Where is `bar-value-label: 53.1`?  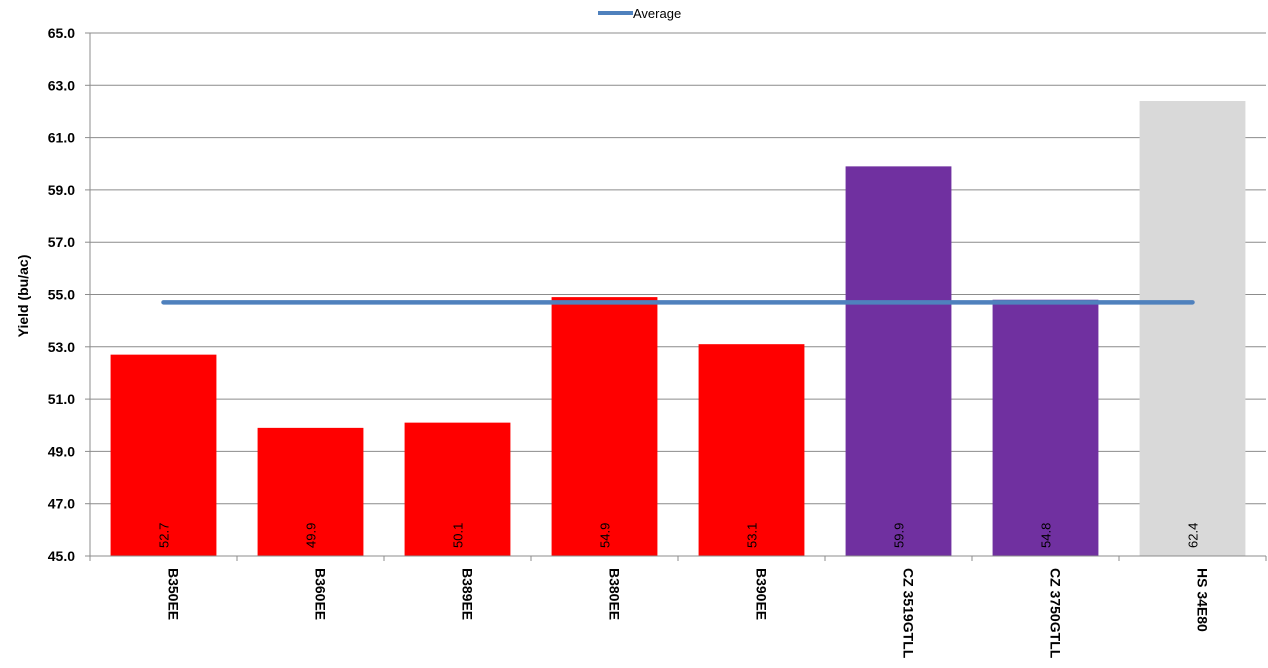 bar-value-label: 53.1 is located at coordinates (752, 535).